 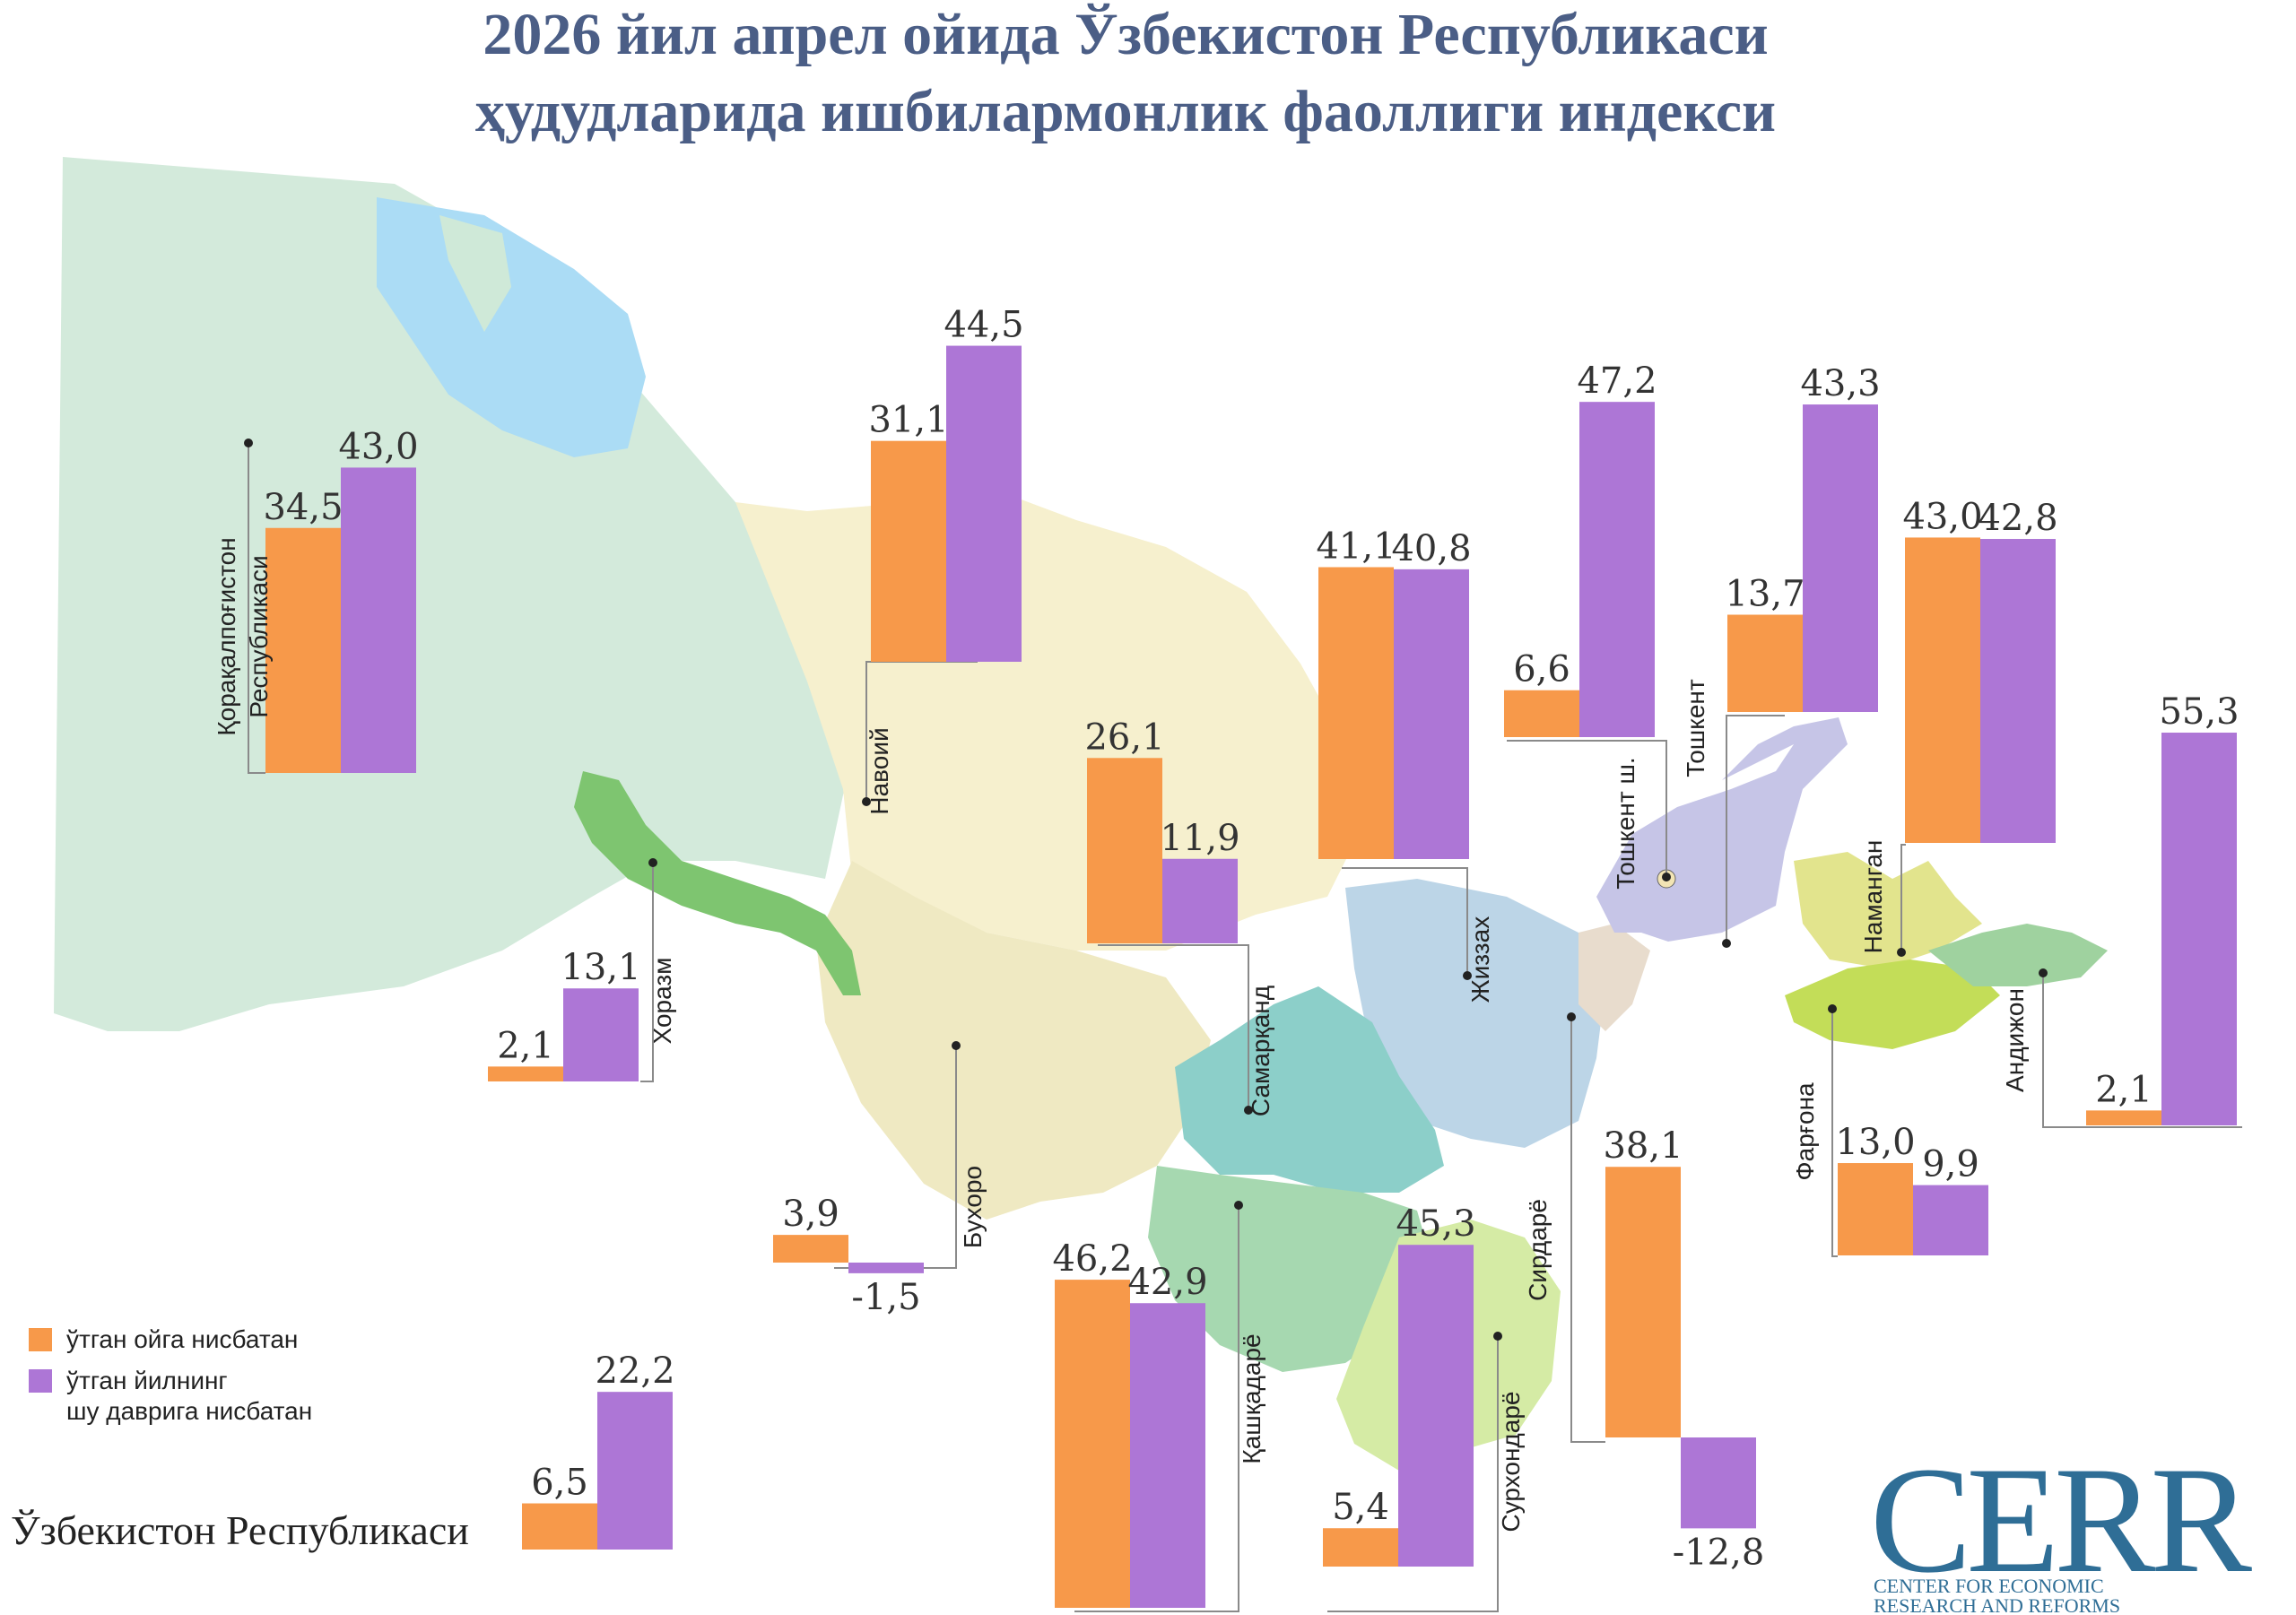 What do you see at coordinates (983, 325) in the screenshot?
I see `region-2-label-yearly: 44,5` at bounding box center [983, 325].